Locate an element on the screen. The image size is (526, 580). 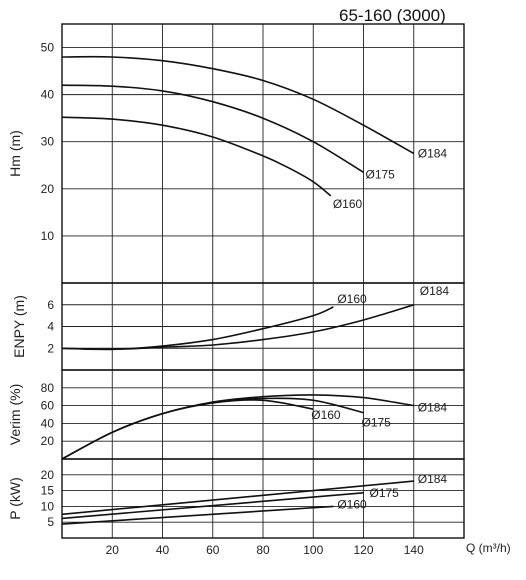
x-tick-label: 20 is located at coordinates (113, 550).